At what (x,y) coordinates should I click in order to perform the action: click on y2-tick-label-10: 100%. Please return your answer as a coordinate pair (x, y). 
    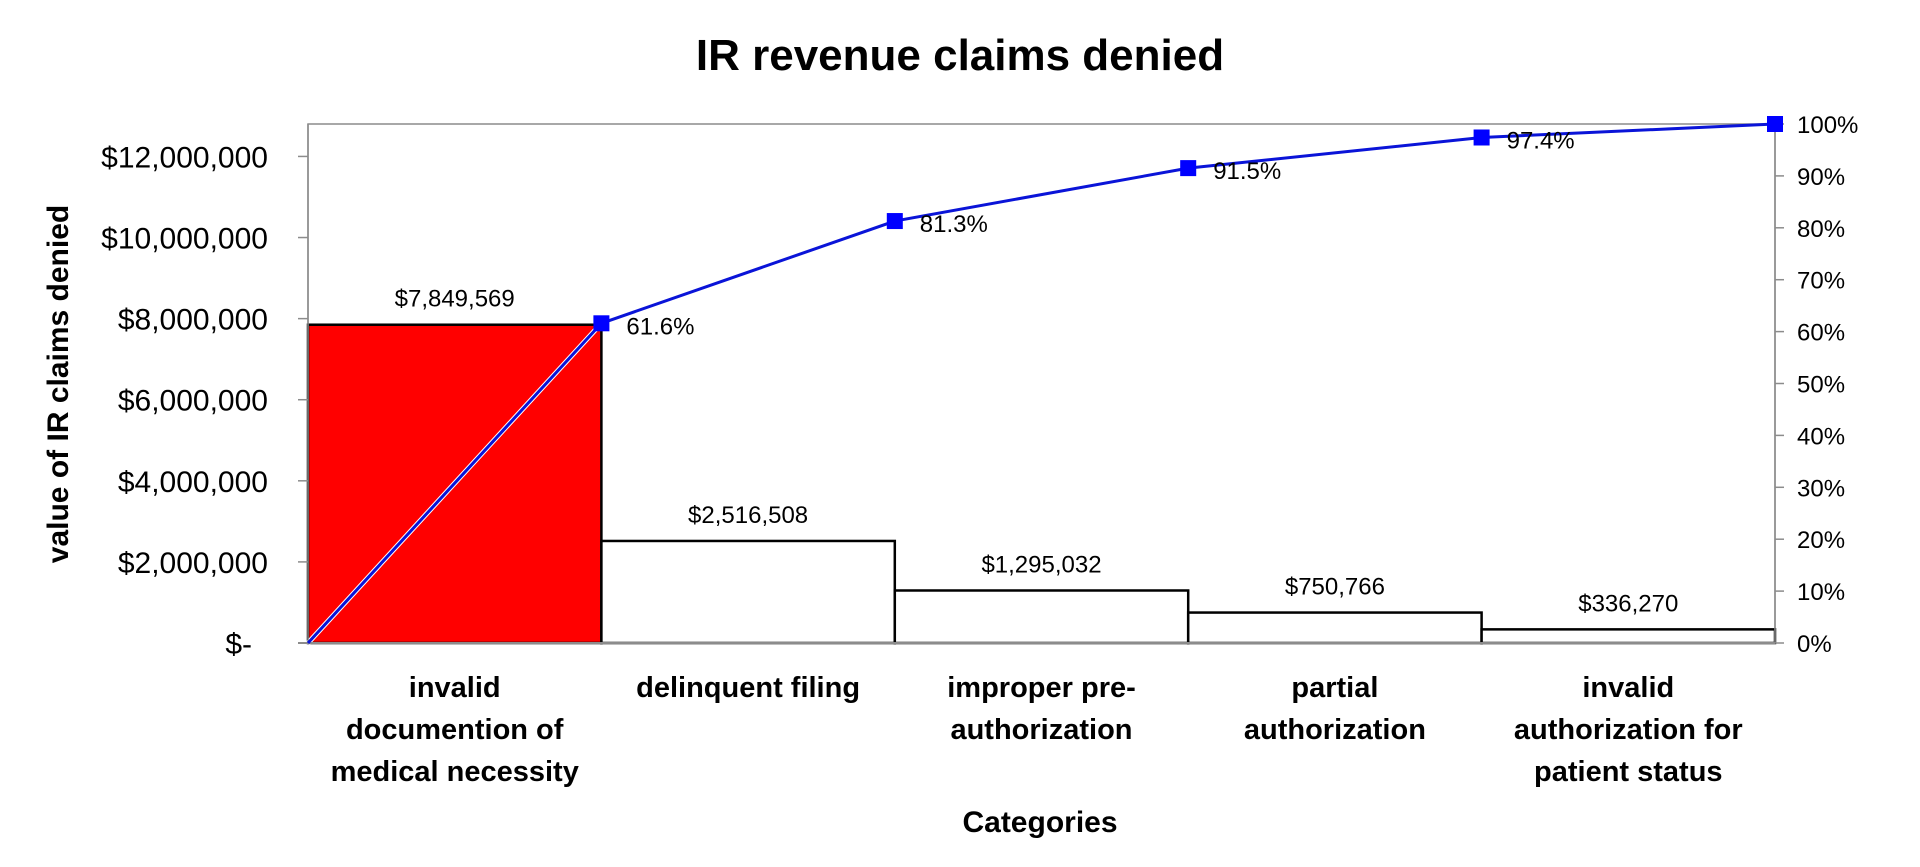
    Looking at the image, I should click on (1827, 125).